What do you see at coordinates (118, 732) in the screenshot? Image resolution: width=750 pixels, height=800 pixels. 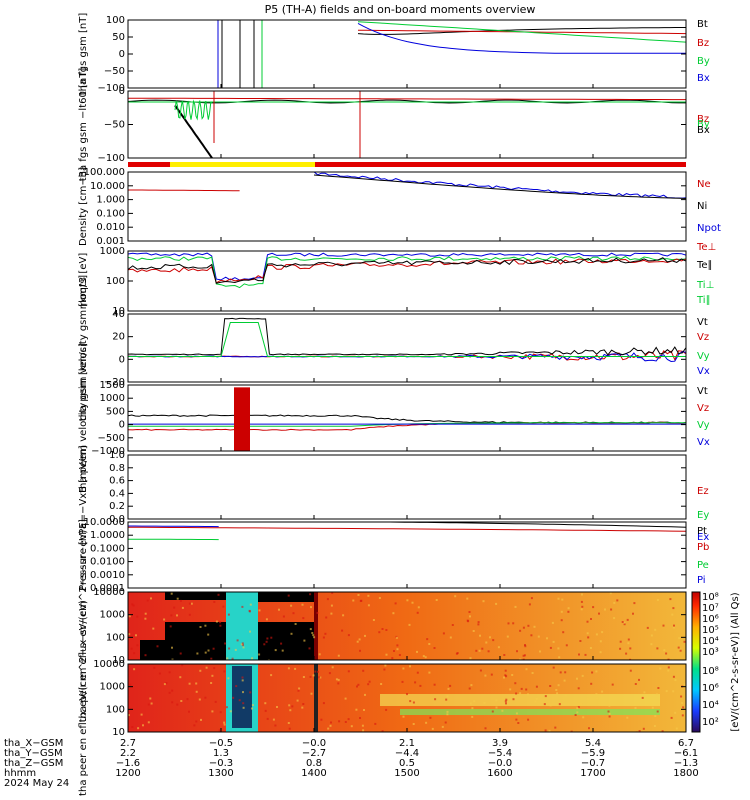 I see `y-tick-label: 10` at bounding box center [118, 732].